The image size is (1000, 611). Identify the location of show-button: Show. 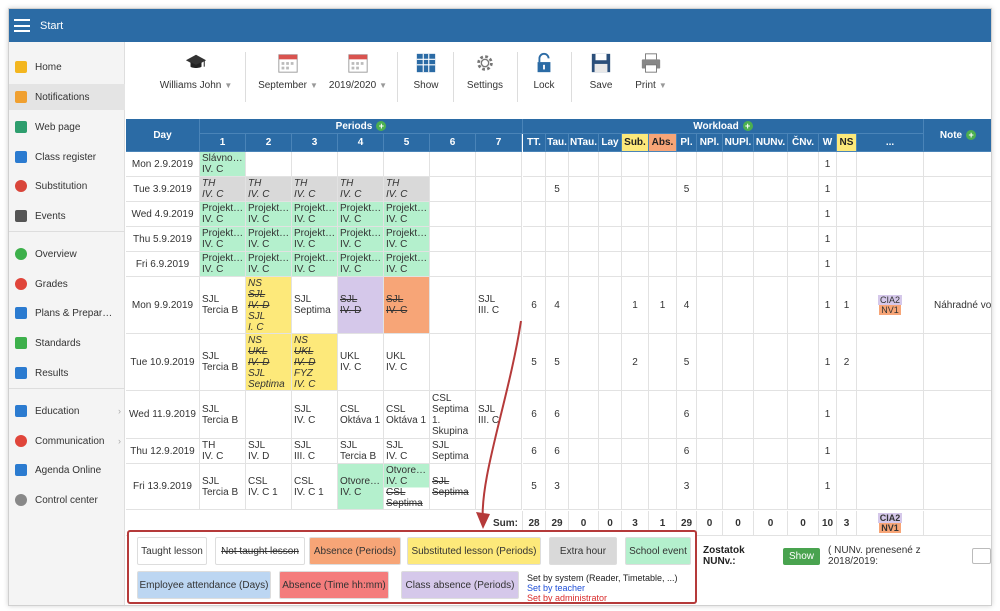
(426, 75).